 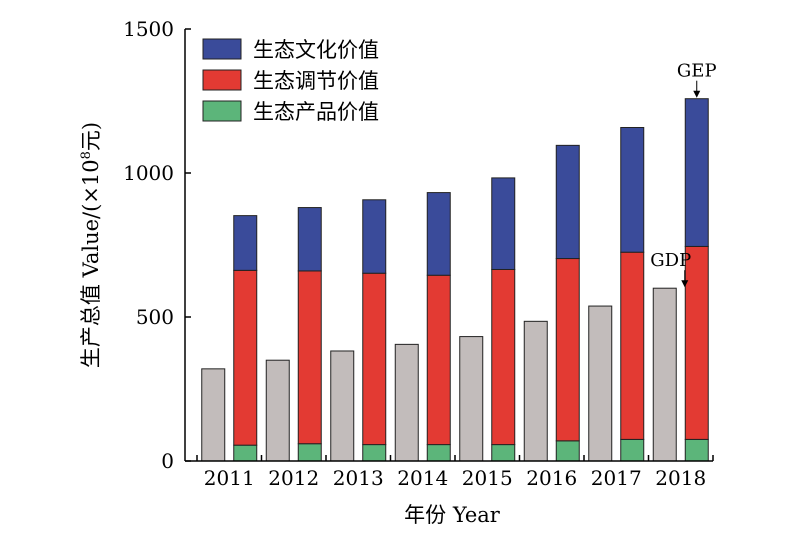 I want to click on bar-gdp-2014, so click(x=406, y=402).